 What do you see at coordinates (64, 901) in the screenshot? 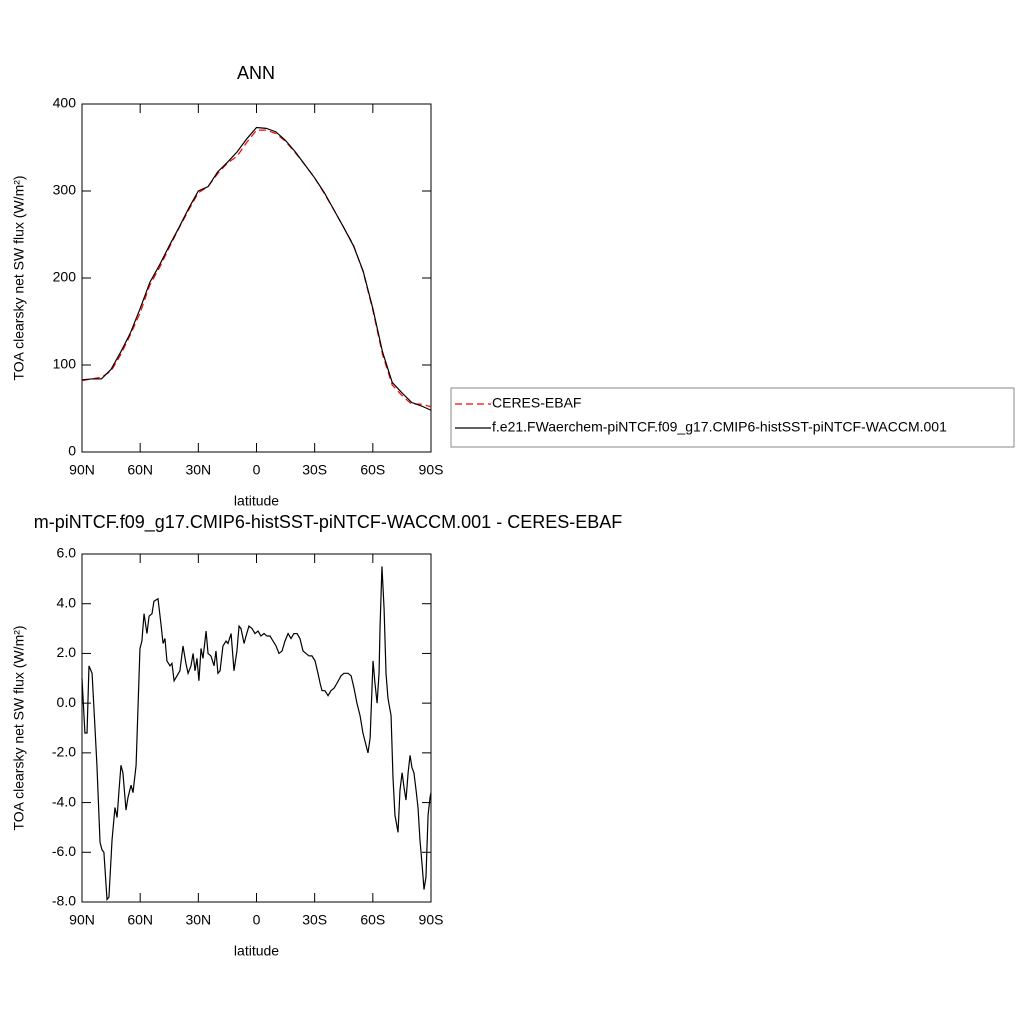
I see `y-tick-label: -8.0` at bounding box center [64, 901].